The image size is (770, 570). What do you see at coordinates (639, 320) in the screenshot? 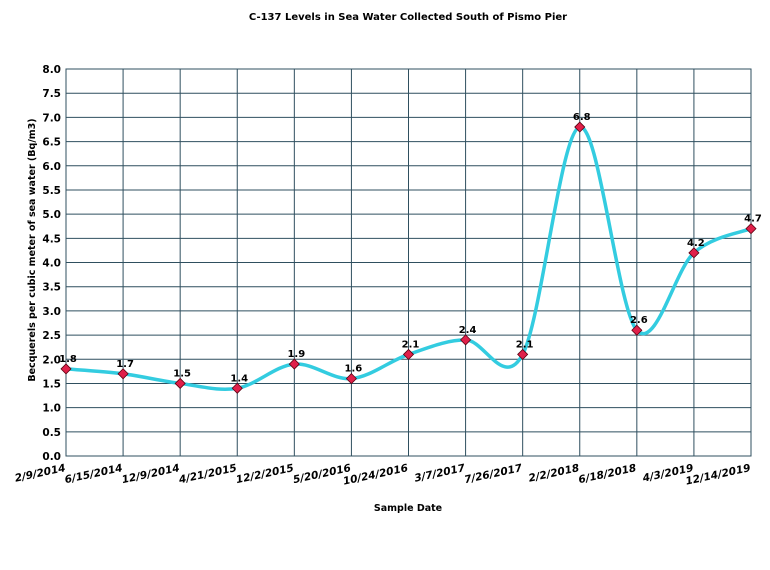
I see `data-label: 2.6` at bounding box center [639, 320].